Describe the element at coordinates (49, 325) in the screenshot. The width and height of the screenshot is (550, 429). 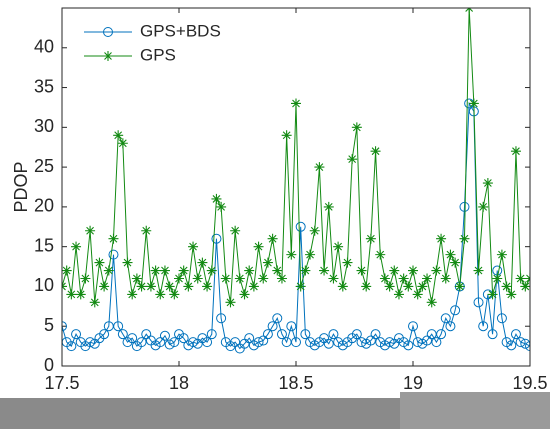
I see `y-tick-label: 5` at that location.